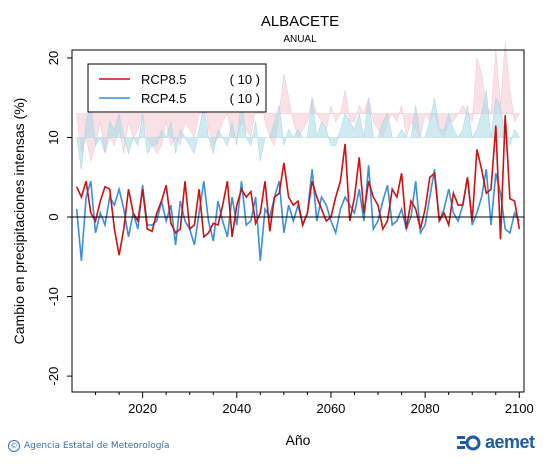 The width and height of the screenshot is (550, 467). What do you see at coordinates (425, 408) in the screenshot?
I see `x-tick-label: 2080` at bounding box center [425, 408].